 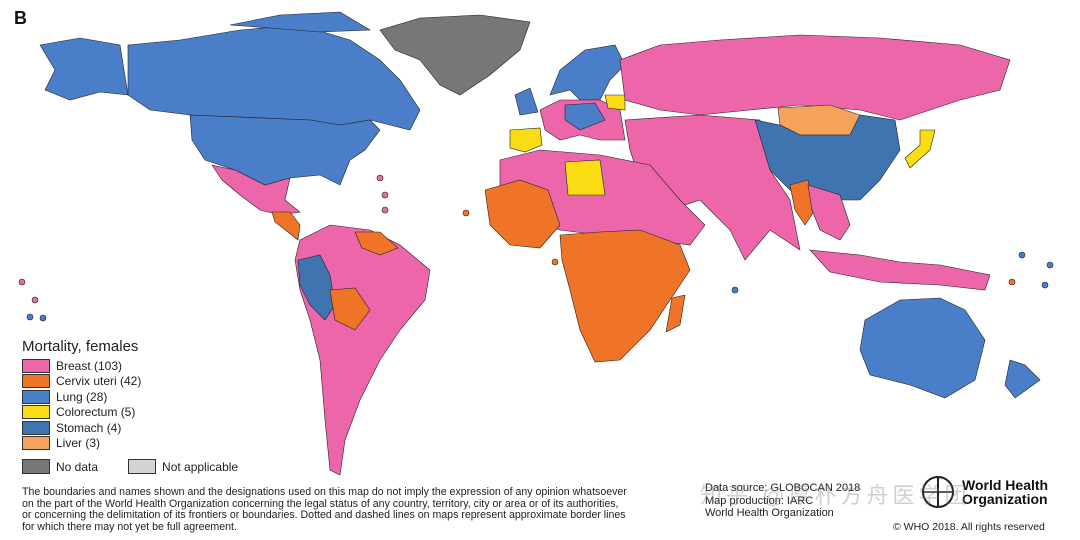 I want to click on region-ukraine, so click(x=615, y=102).